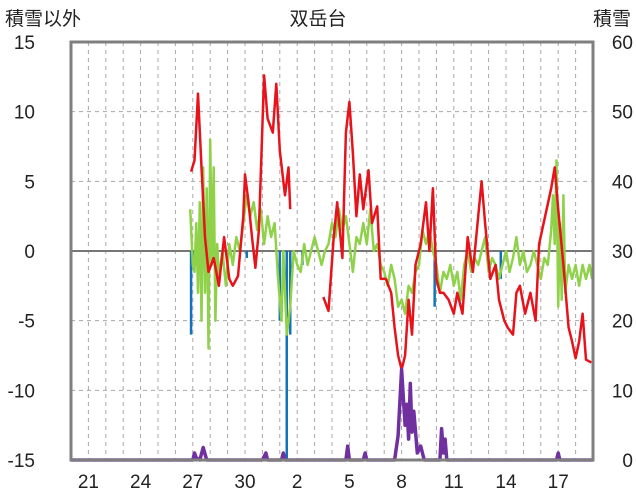 This screenshot has width=636, height=501. What do you see at coordinates (88, 482) in the screenshot?
I see `x-tick-label: 21` at bounding box center [88, 482].